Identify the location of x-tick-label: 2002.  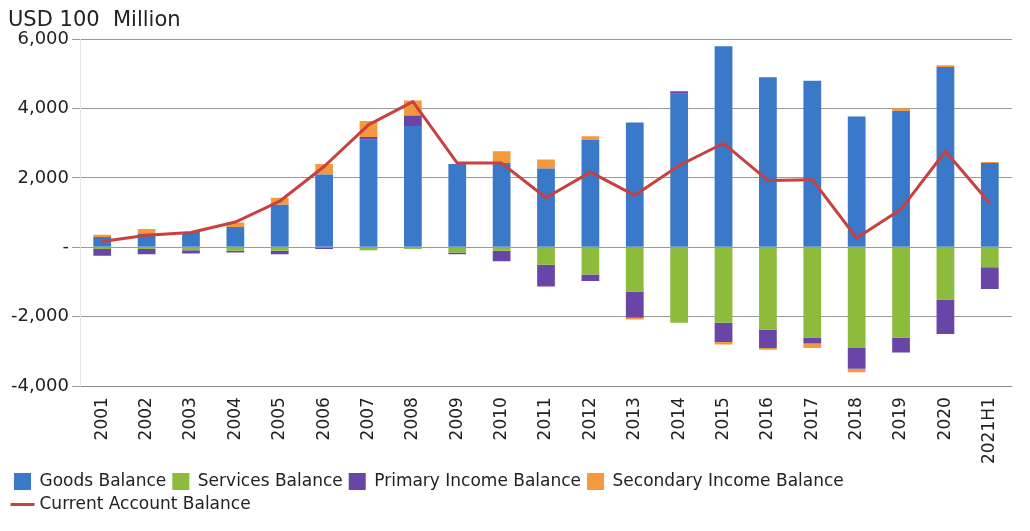
(145, 419).